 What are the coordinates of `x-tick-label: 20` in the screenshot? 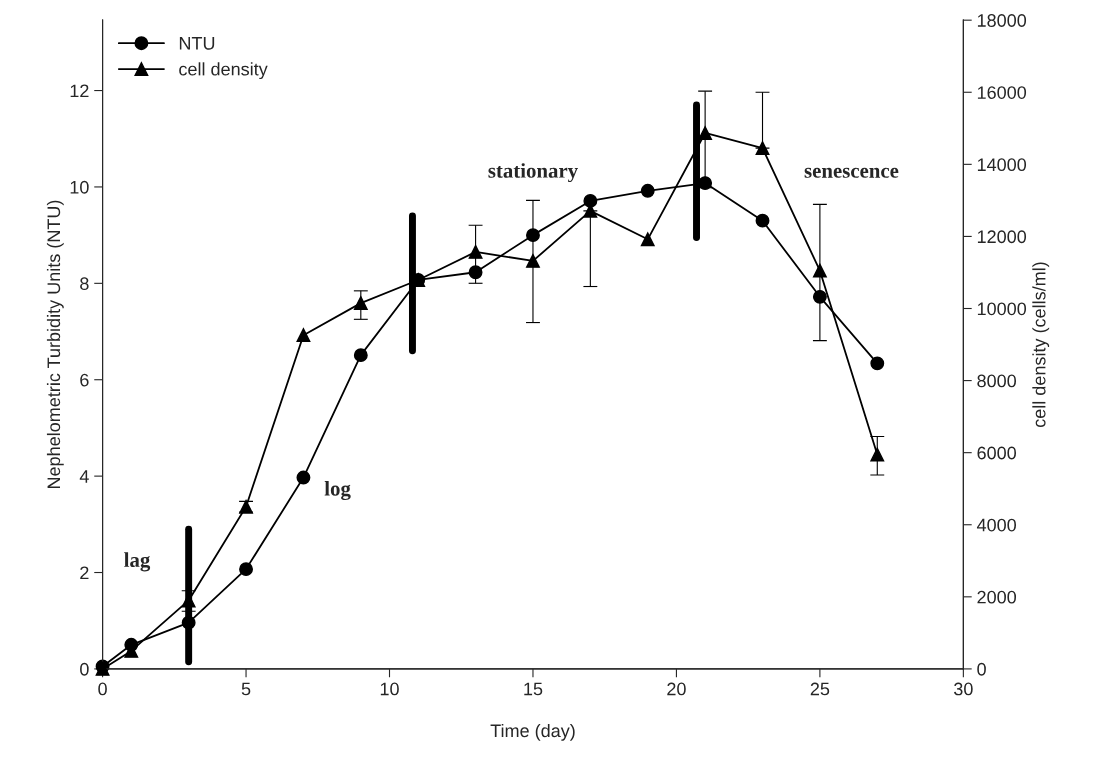 It's located at (676, 689).